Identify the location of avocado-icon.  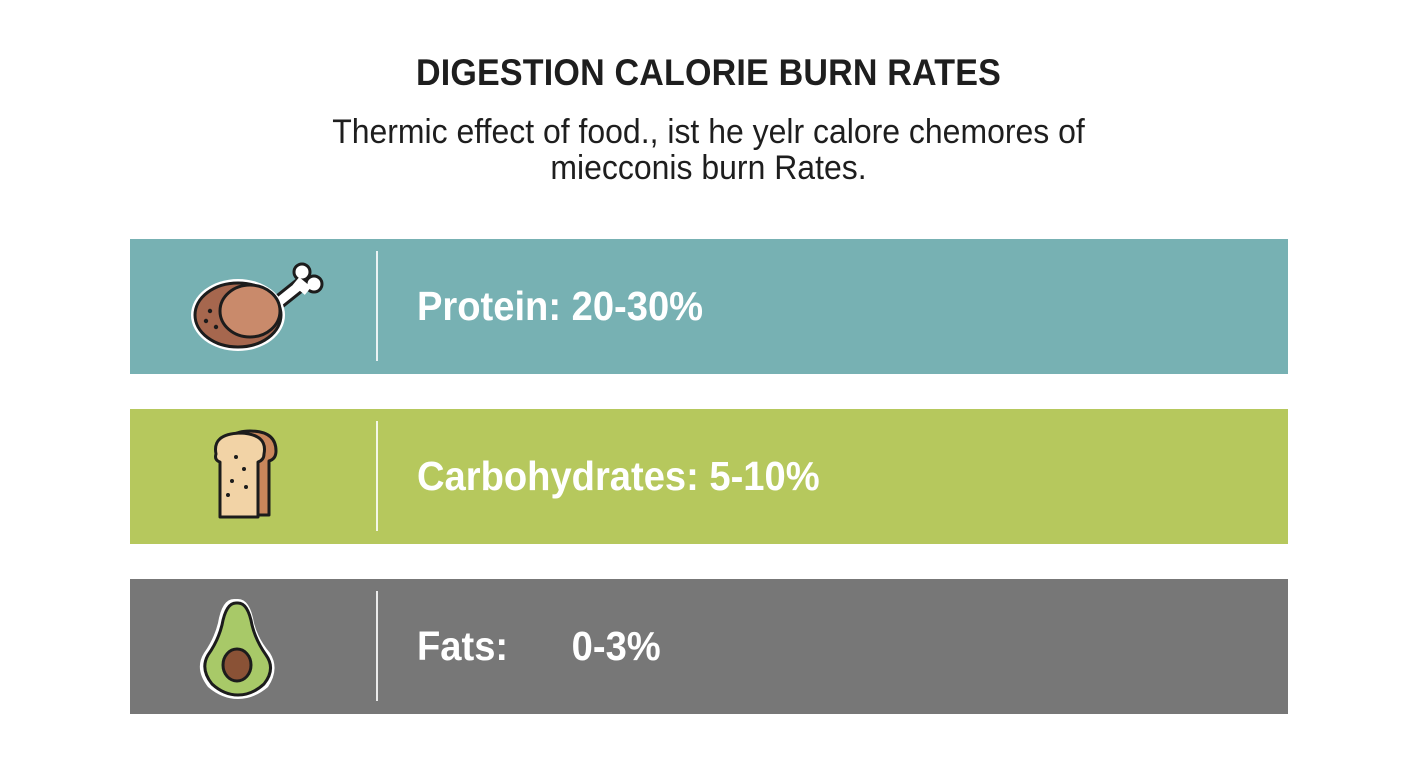
(258, 649).